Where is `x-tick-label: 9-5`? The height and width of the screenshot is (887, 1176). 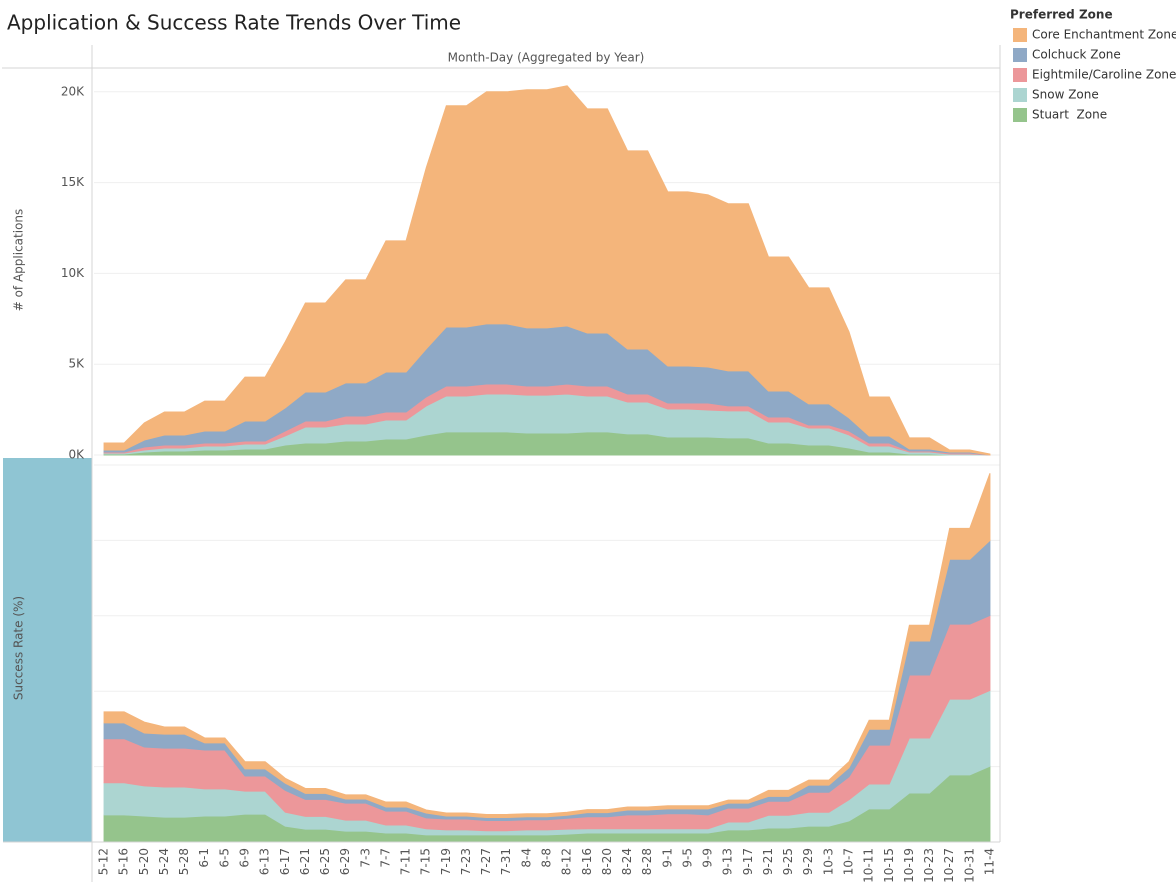
x-tick-label: 9-5 is located at coordinates (687, 858).